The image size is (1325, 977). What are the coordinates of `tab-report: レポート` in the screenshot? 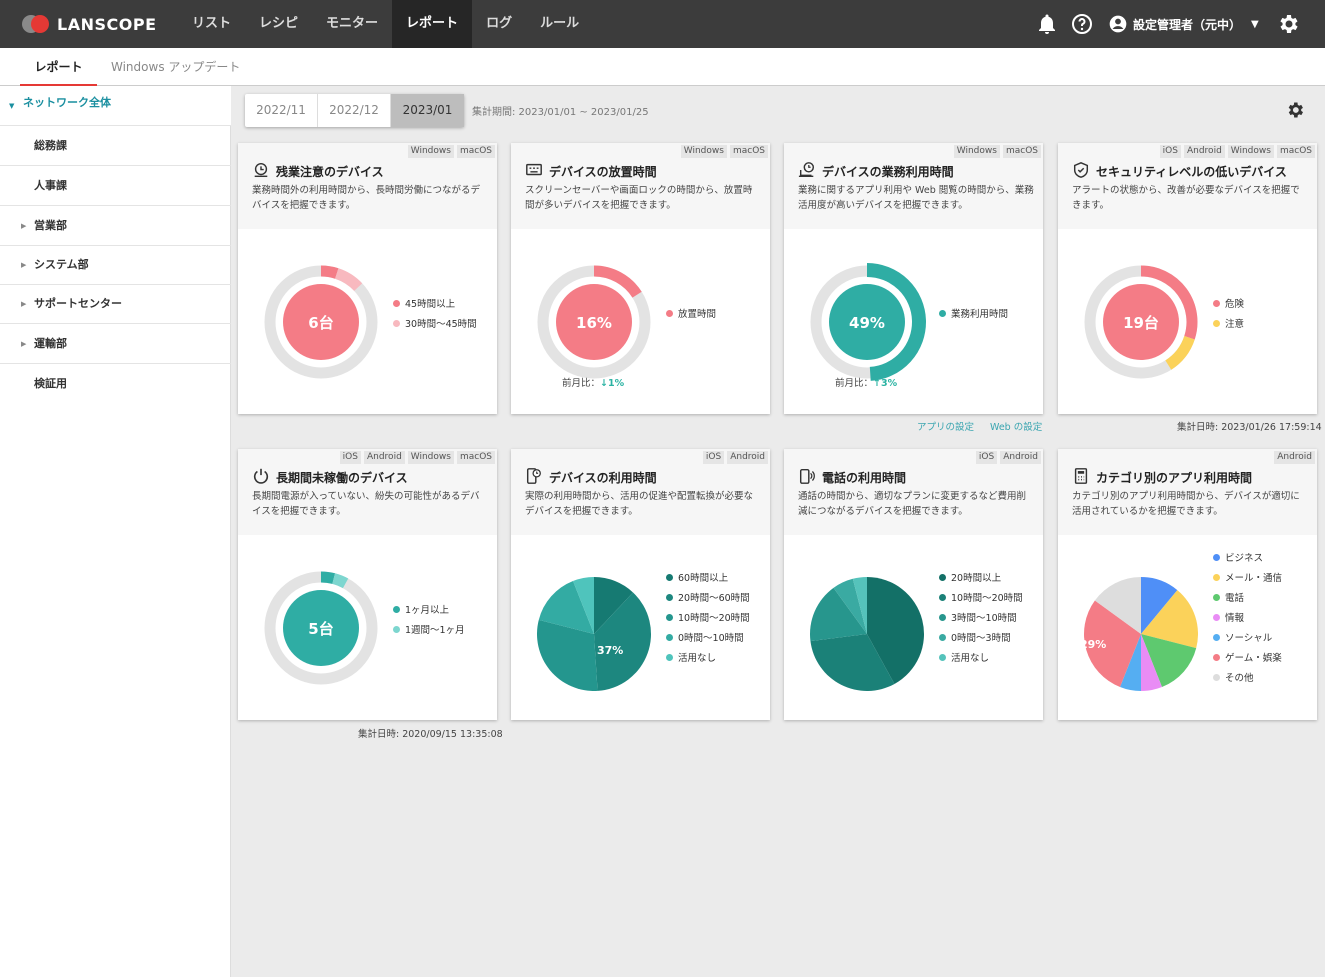 It's located at (58, 67).